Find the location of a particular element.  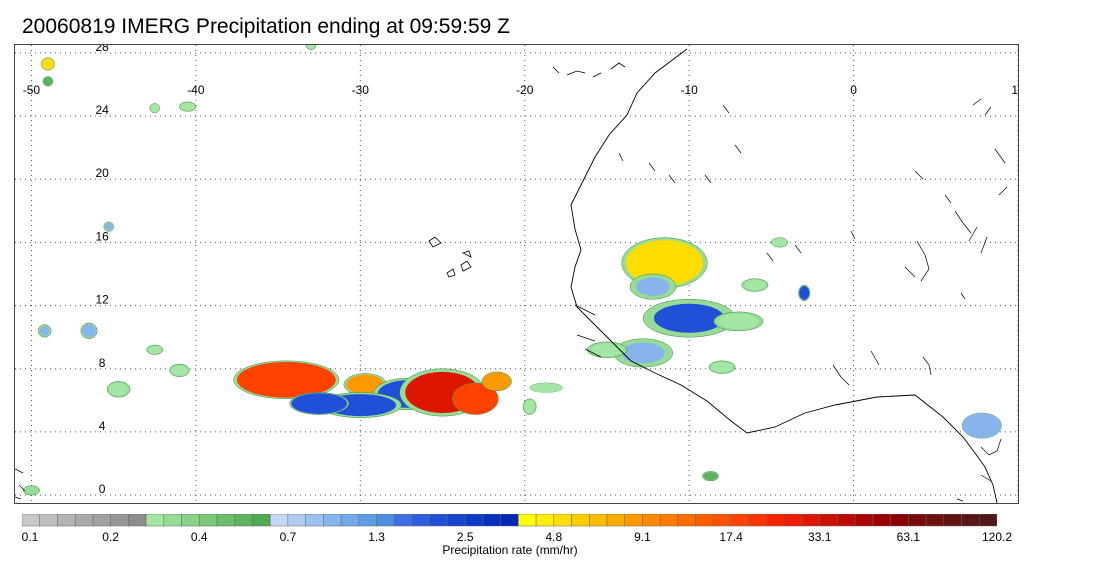

colorbar-tick-label: 63.1 is located at coordinates (908, 537).